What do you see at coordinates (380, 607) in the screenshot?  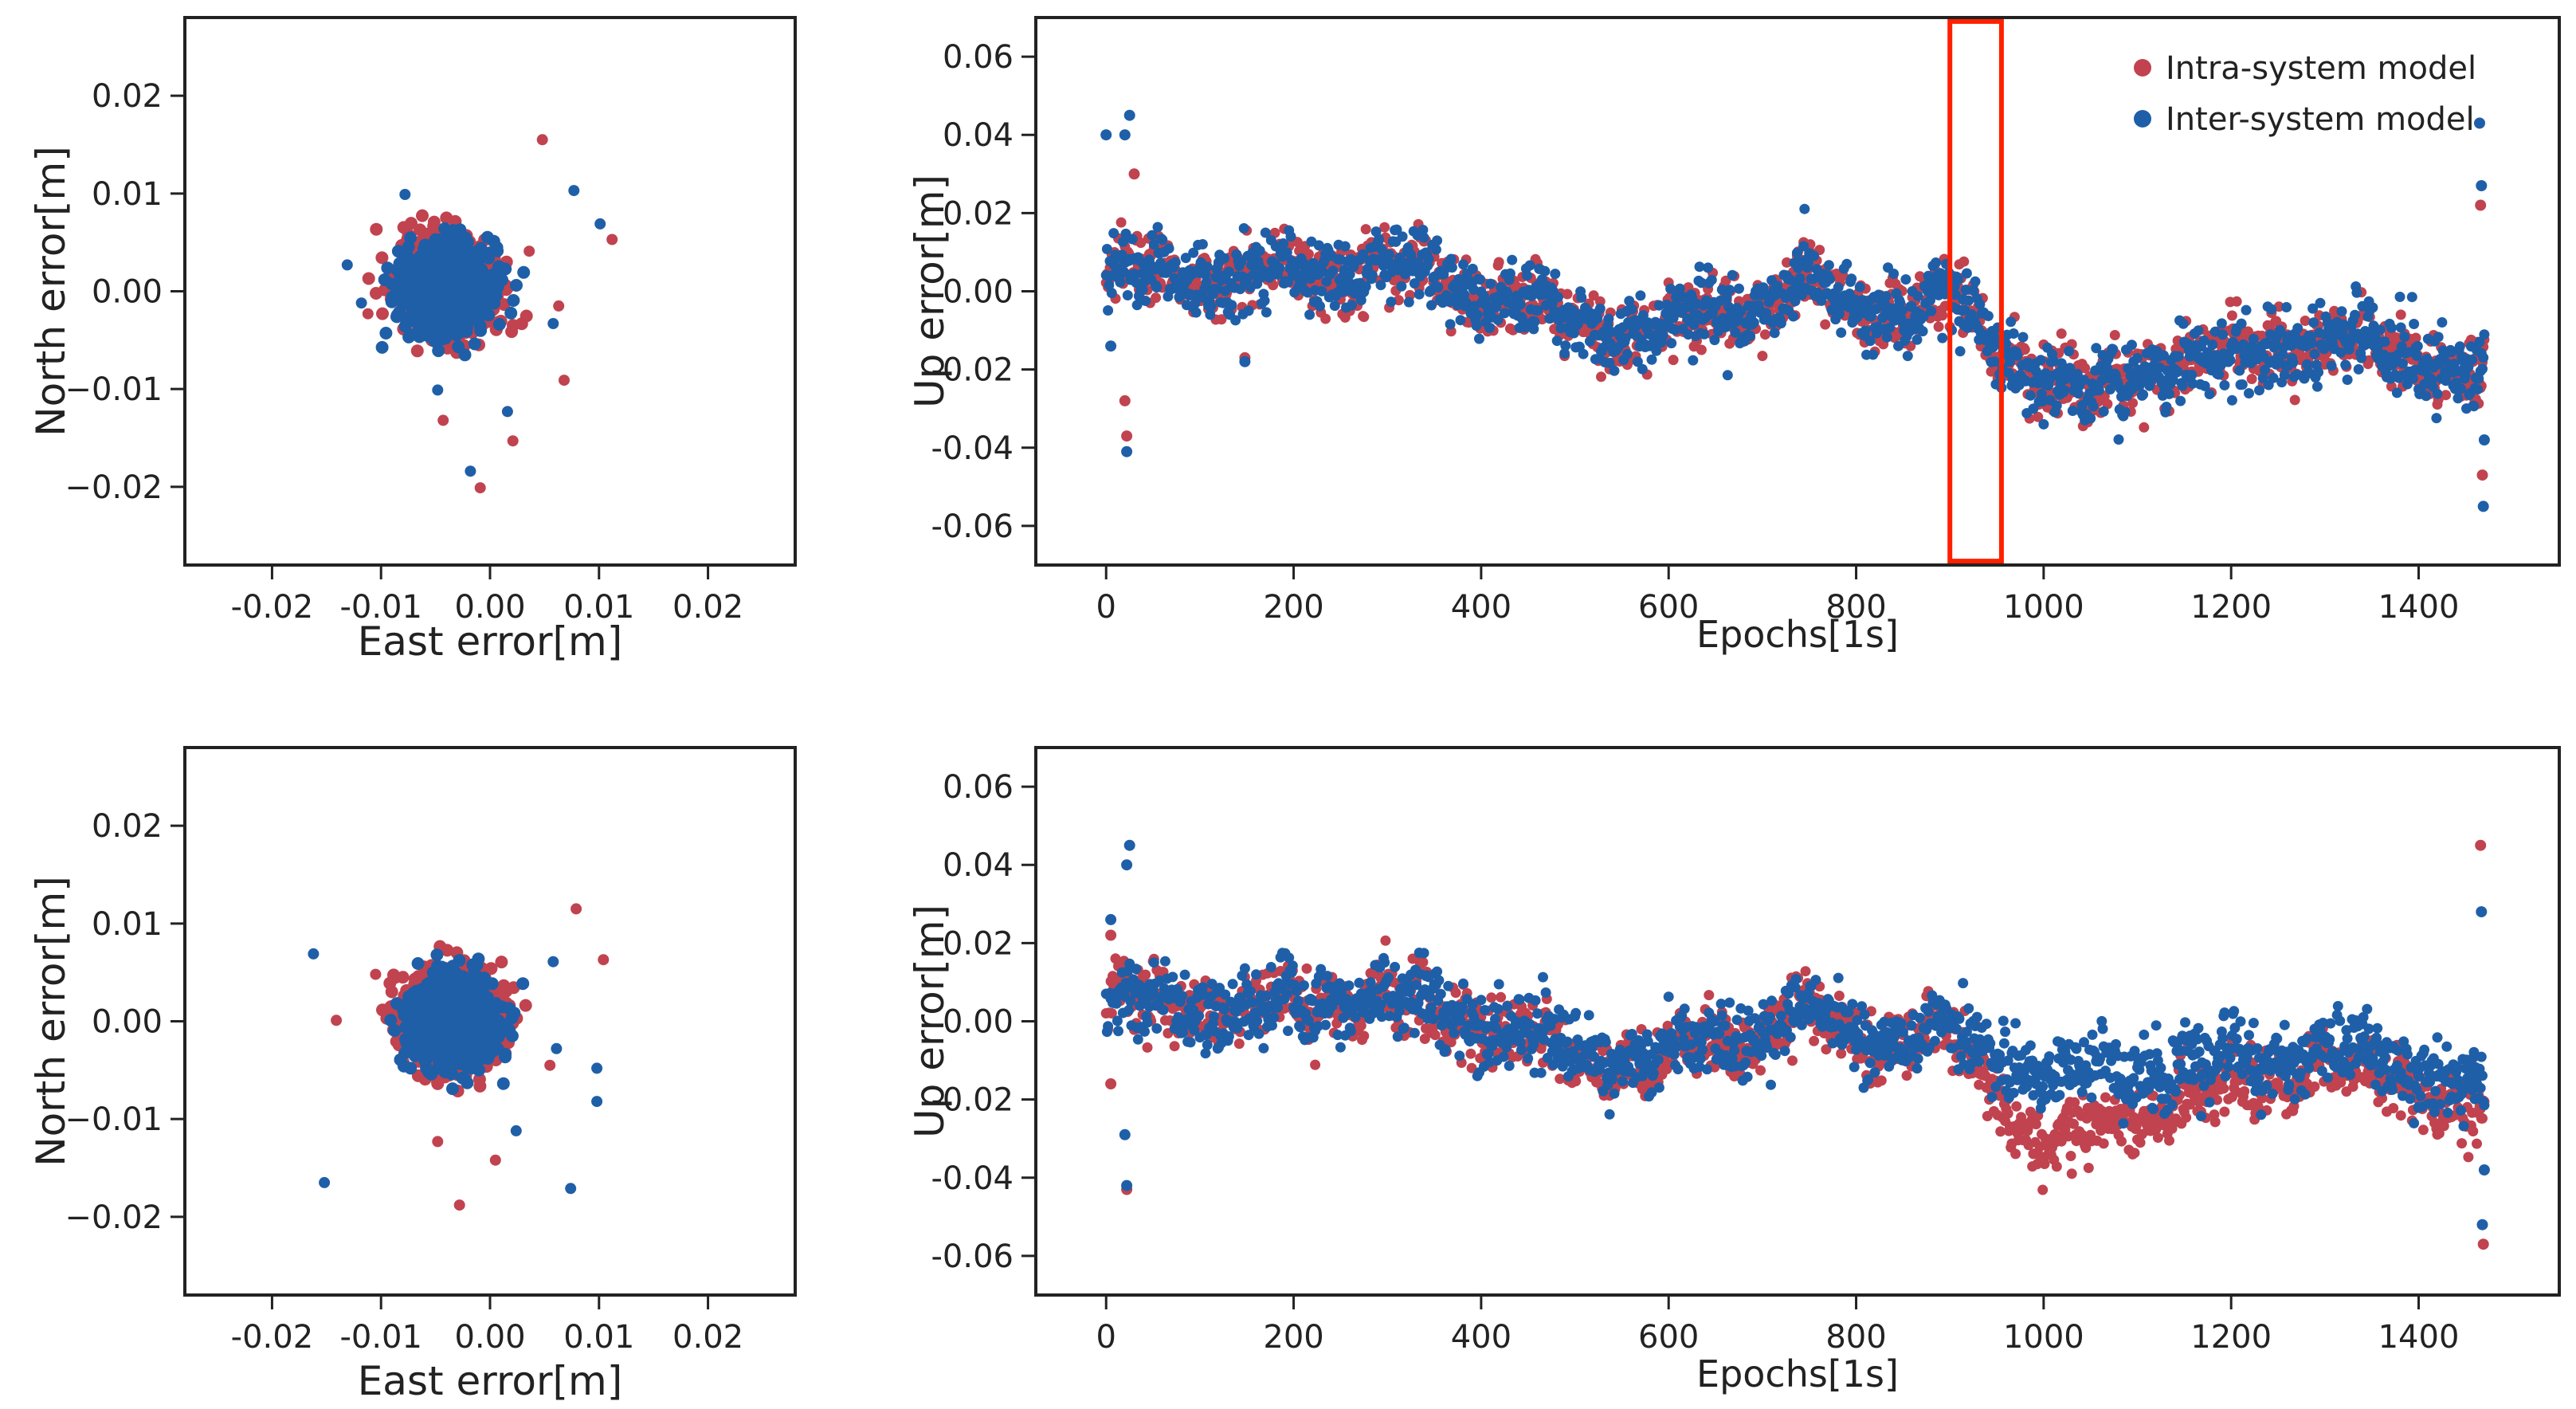 I see `x-tick-label: -0.01` at bounding box center [380, 607].